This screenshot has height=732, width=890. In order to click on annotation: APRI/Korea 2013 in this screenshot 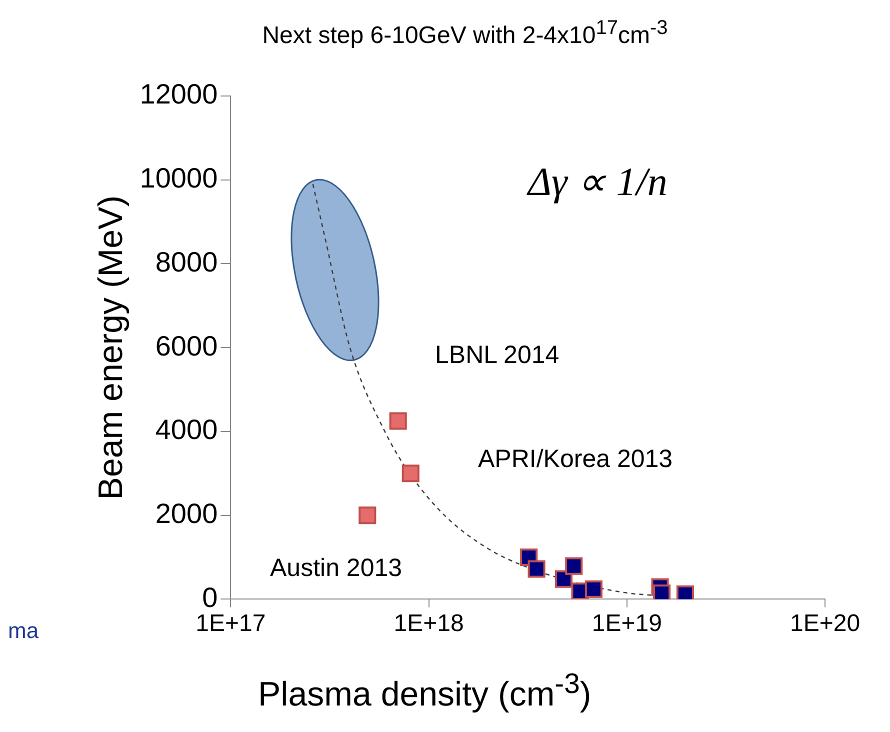, I will do `click(575, 459)`.